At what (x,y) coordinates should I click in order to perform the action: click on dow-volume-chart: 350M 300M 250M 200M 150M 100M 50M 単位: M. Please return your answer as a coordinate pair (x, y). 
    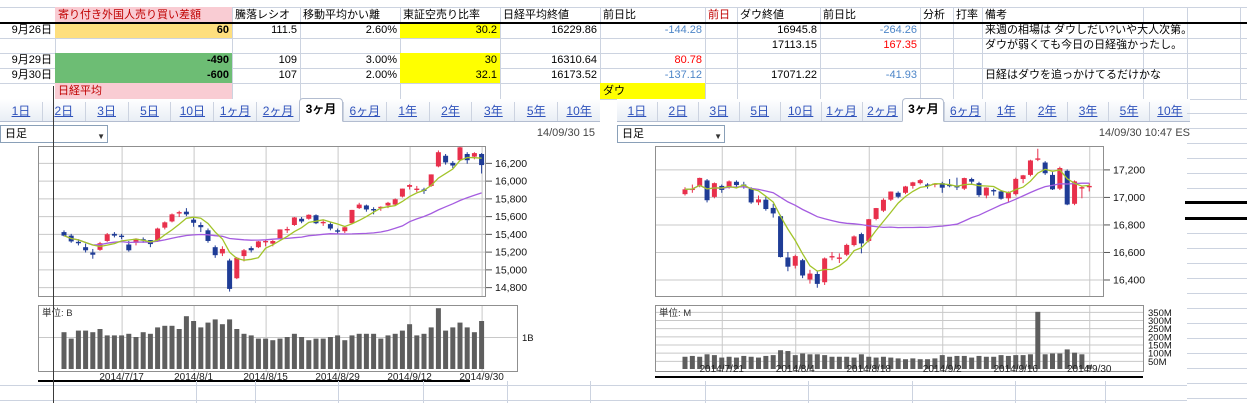
    Looking at the image, I should click on (903, 340).